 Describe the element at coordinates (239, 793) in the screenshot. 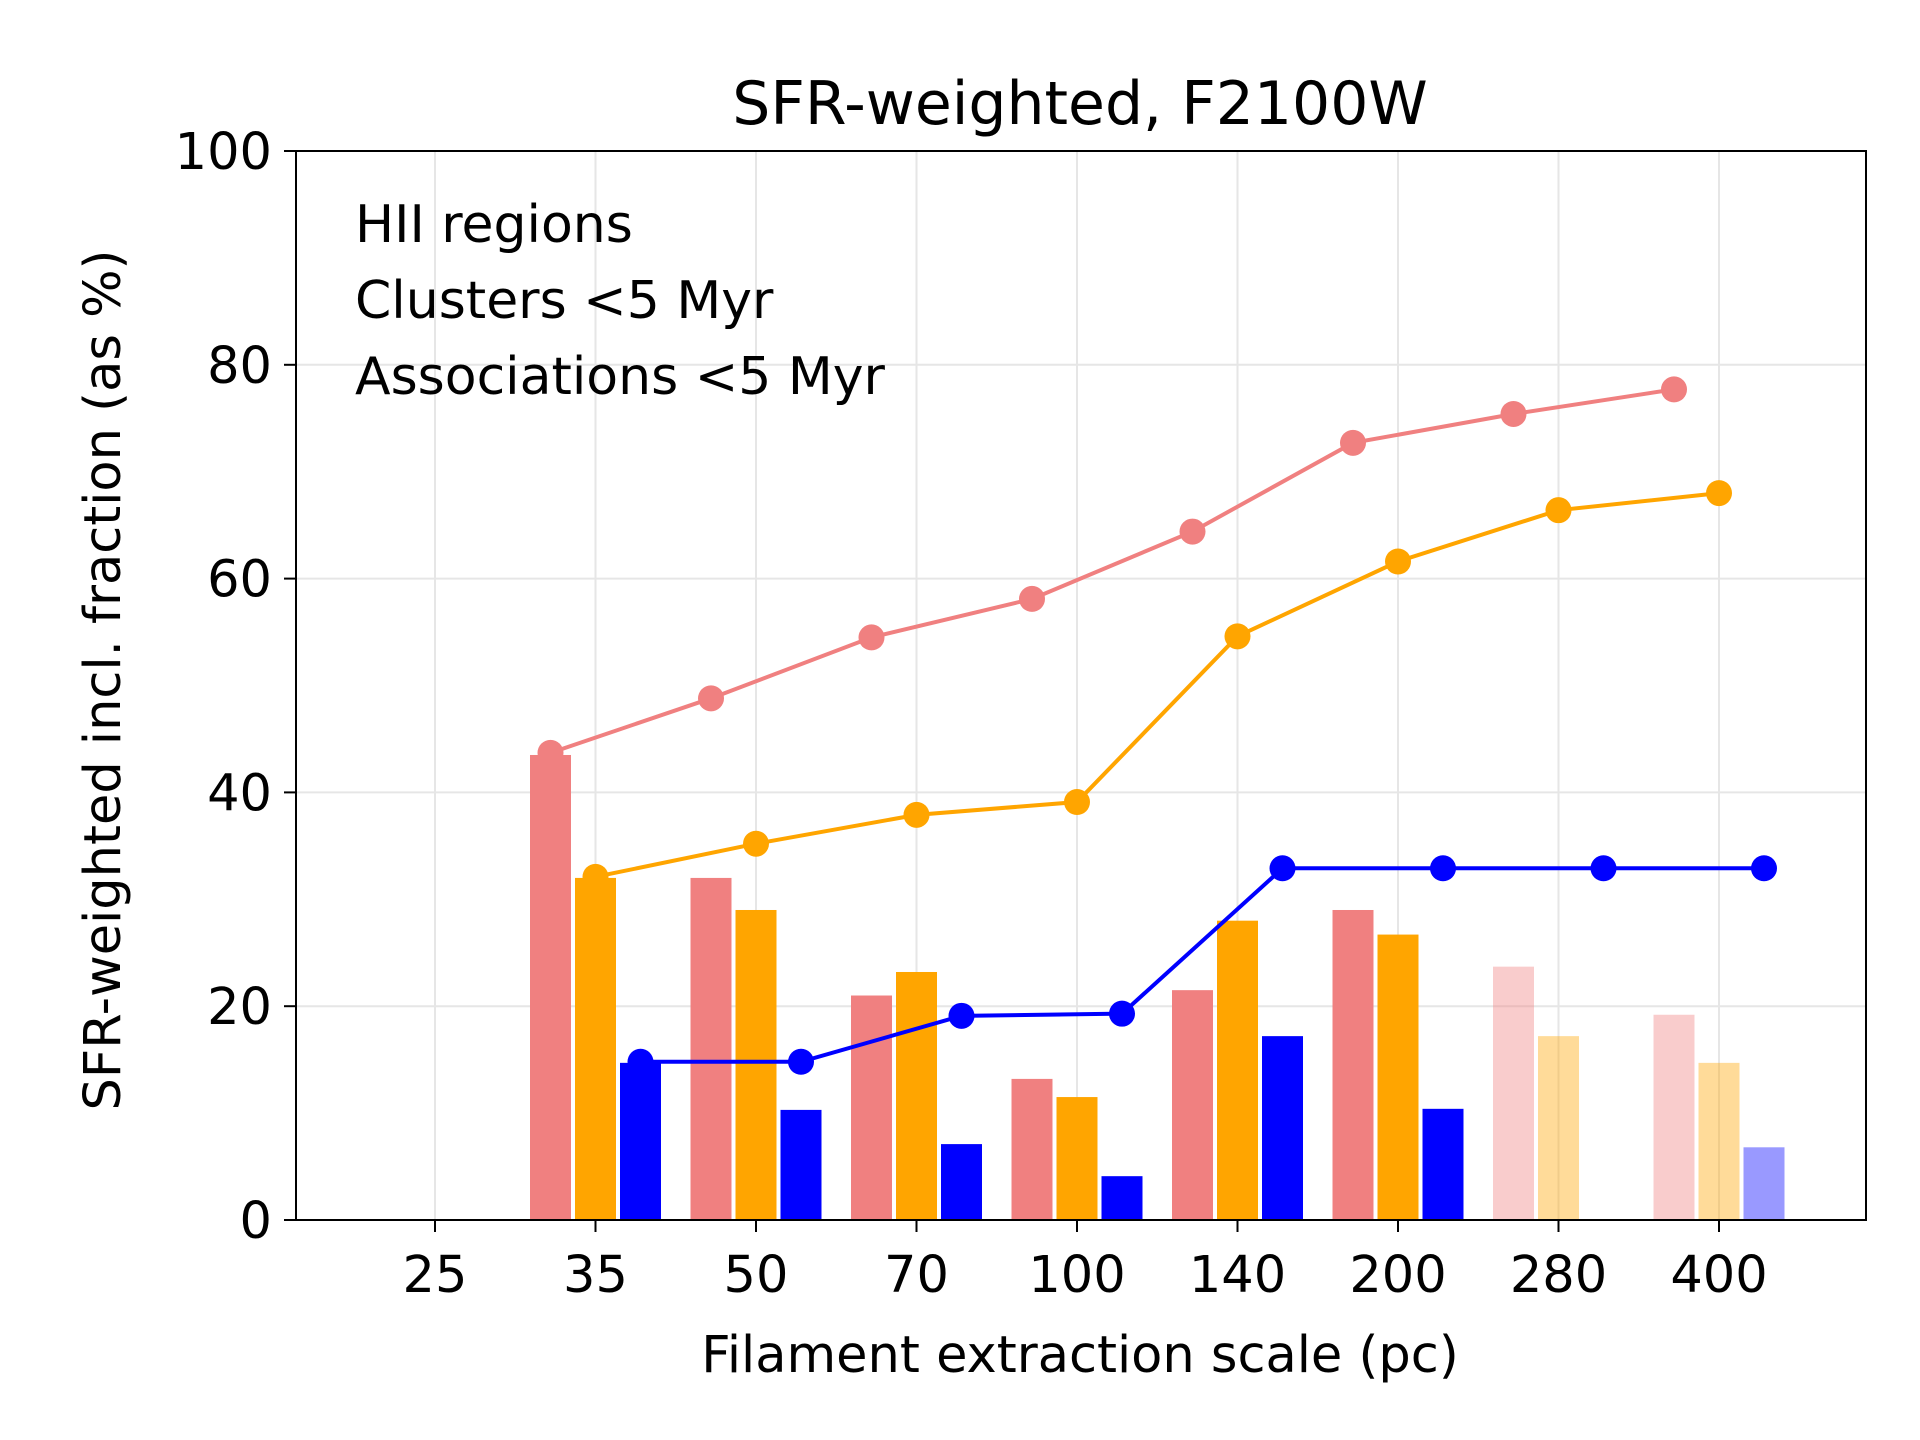

I see `y-tick-label: 40` at that location.